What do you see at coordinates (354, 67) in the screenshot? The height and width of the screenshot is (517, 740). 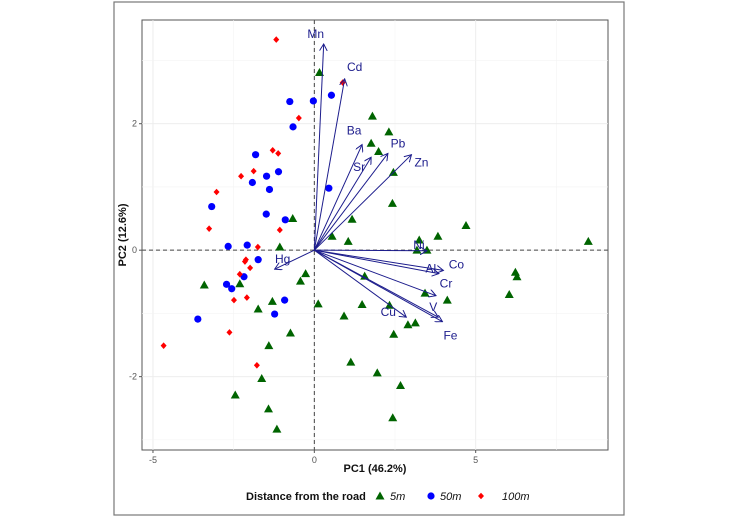 I see `loading-label-cd: Cd` at bounding box center [354, 67].